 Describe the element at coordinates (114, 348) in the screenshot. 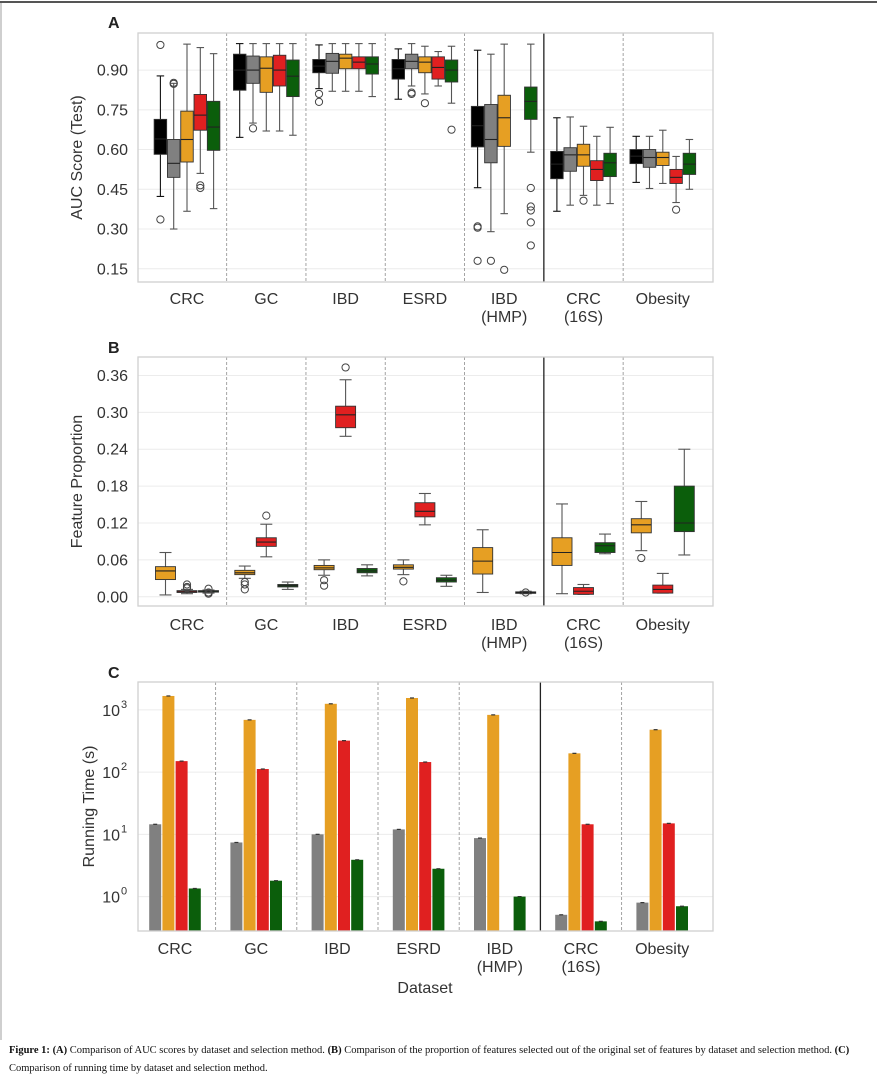

I see `panel-letter: B` at that location.